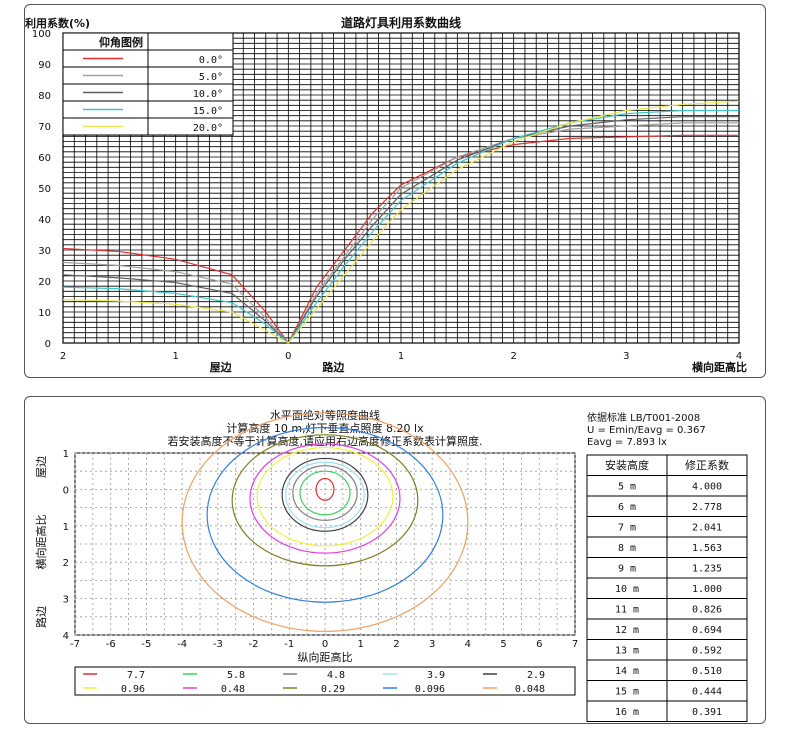 This screenshot has height=729, width=790. What do you see at coordinates (430, 689) in the screenshot?
I see `isolux-legend-label: 0.096` at bounding box center [430, 689].